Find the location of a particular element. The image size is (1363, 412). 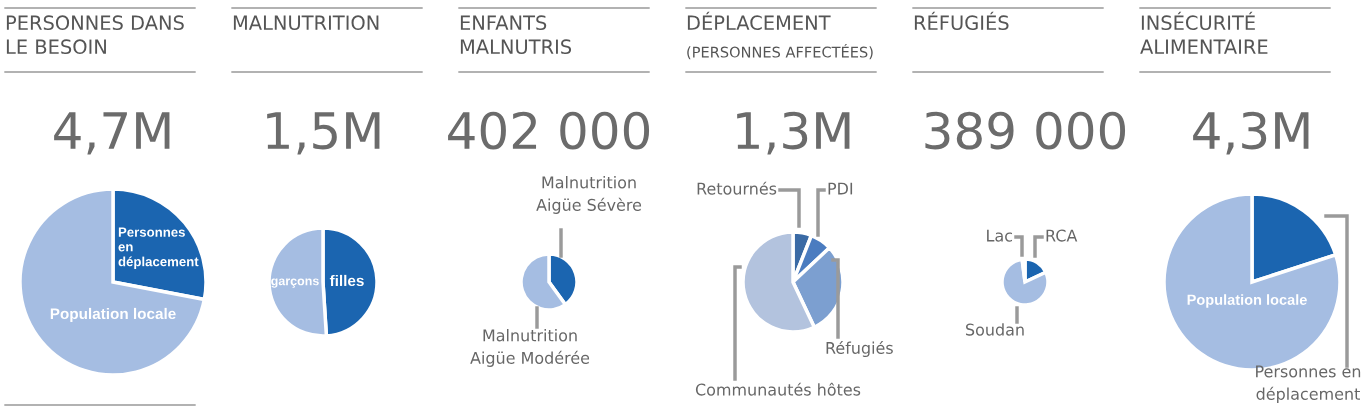

slice-label: garçons is located at coordinates (295, 283).